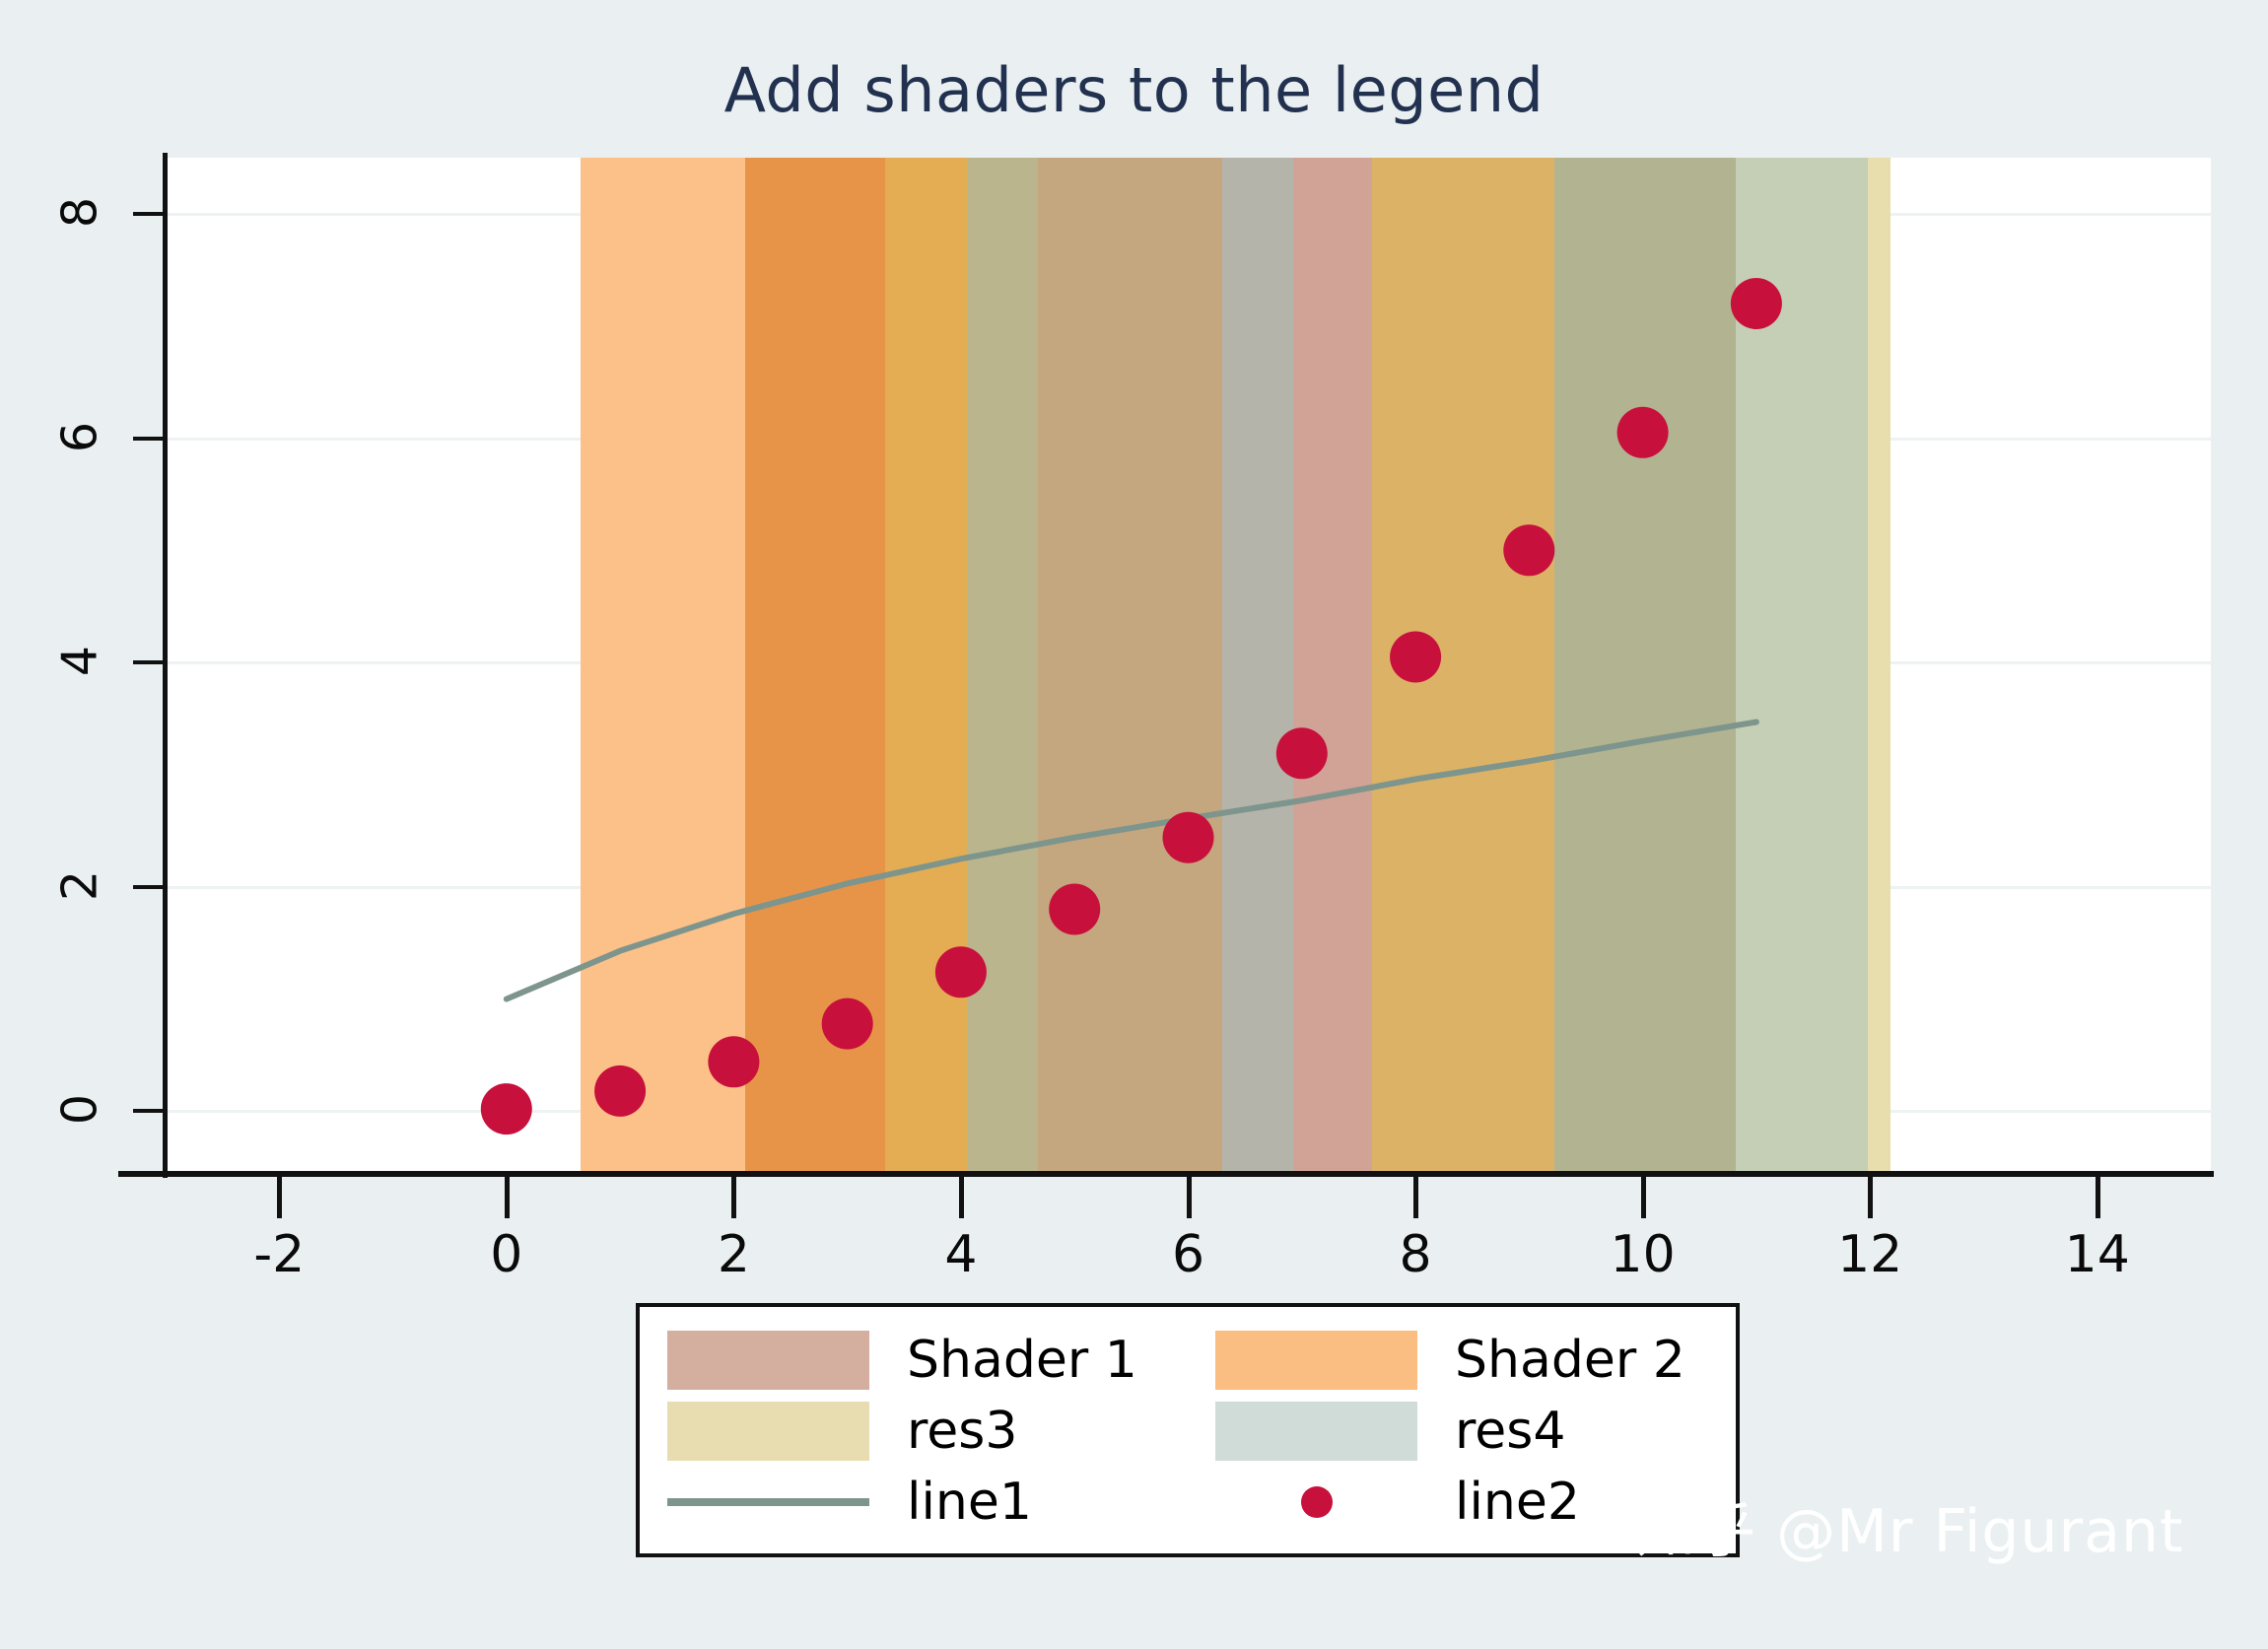 Image resolution: width=2268 pixels, height=1649 pixels. What do you see at coordinates (969, 1502) in the screenshot?
I see `legend-label: line1` at bounding box center [969, 1502].